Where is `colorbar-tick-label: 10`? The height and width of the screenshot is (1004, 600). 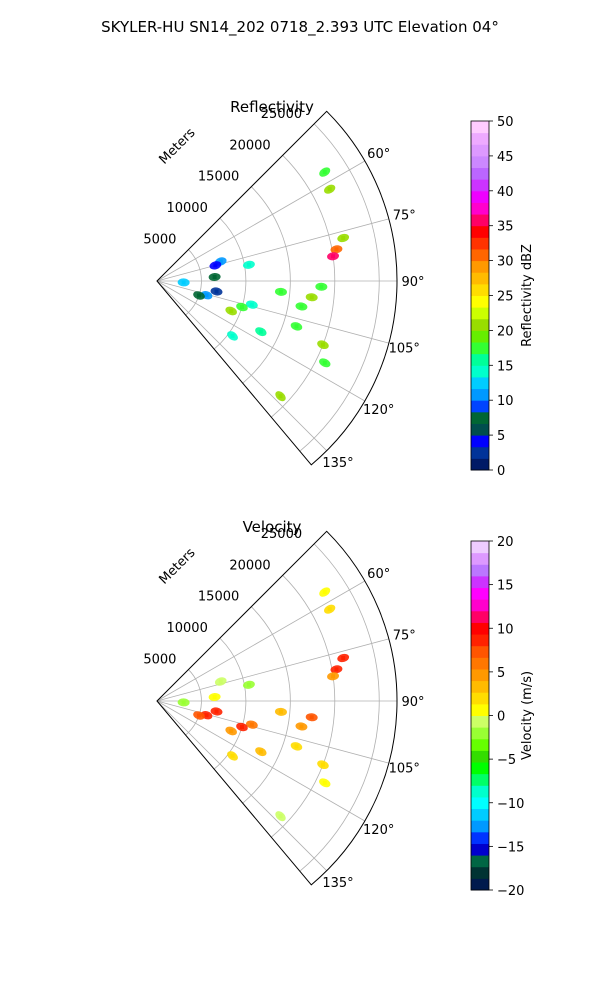 colorbar-tick-label: 10 is located at coordinates (505, 401).